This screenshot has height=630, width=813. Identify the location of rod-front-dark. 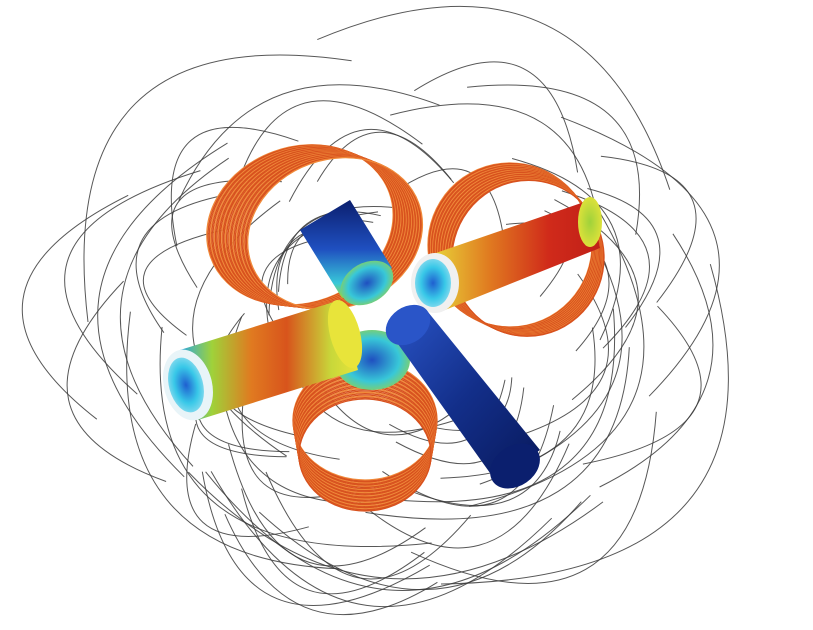
(462, 396).